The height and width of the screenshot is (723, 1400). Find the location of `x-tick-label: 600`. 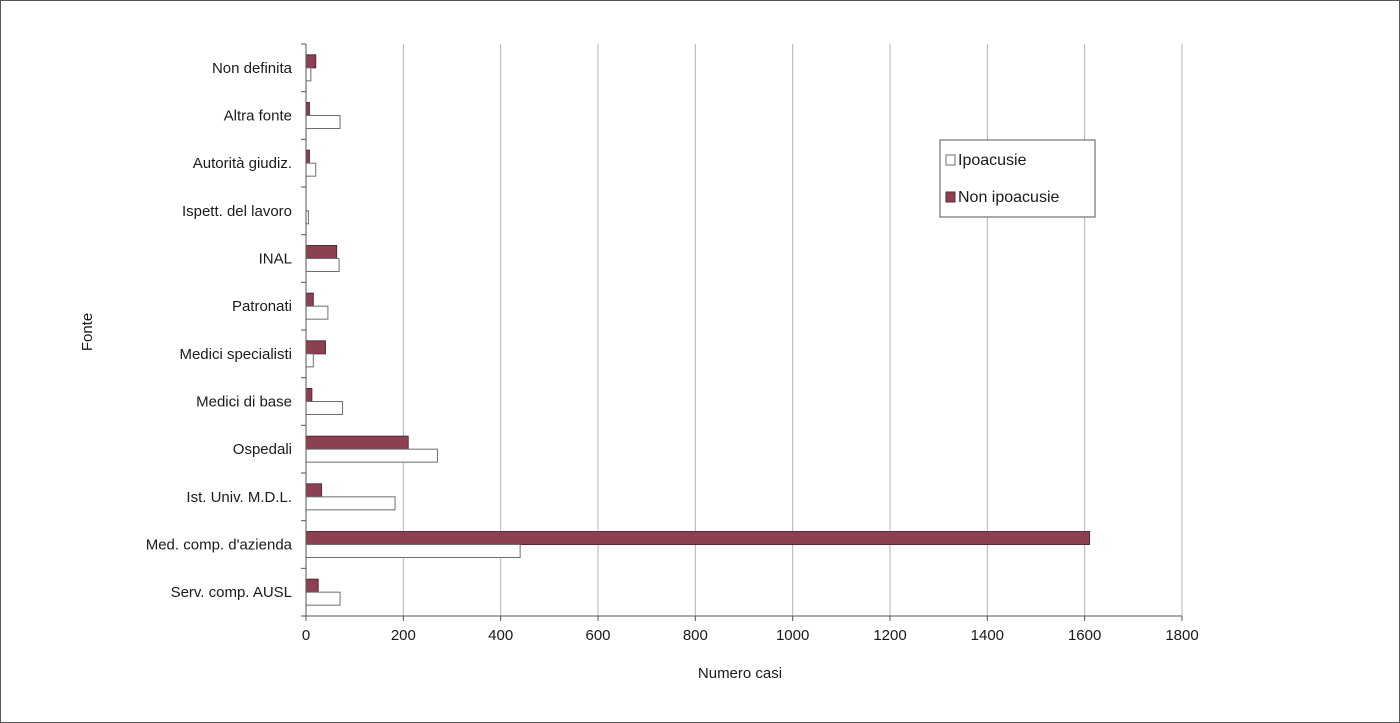

x-tick-label: 600 is located at coordinates (597, 635).